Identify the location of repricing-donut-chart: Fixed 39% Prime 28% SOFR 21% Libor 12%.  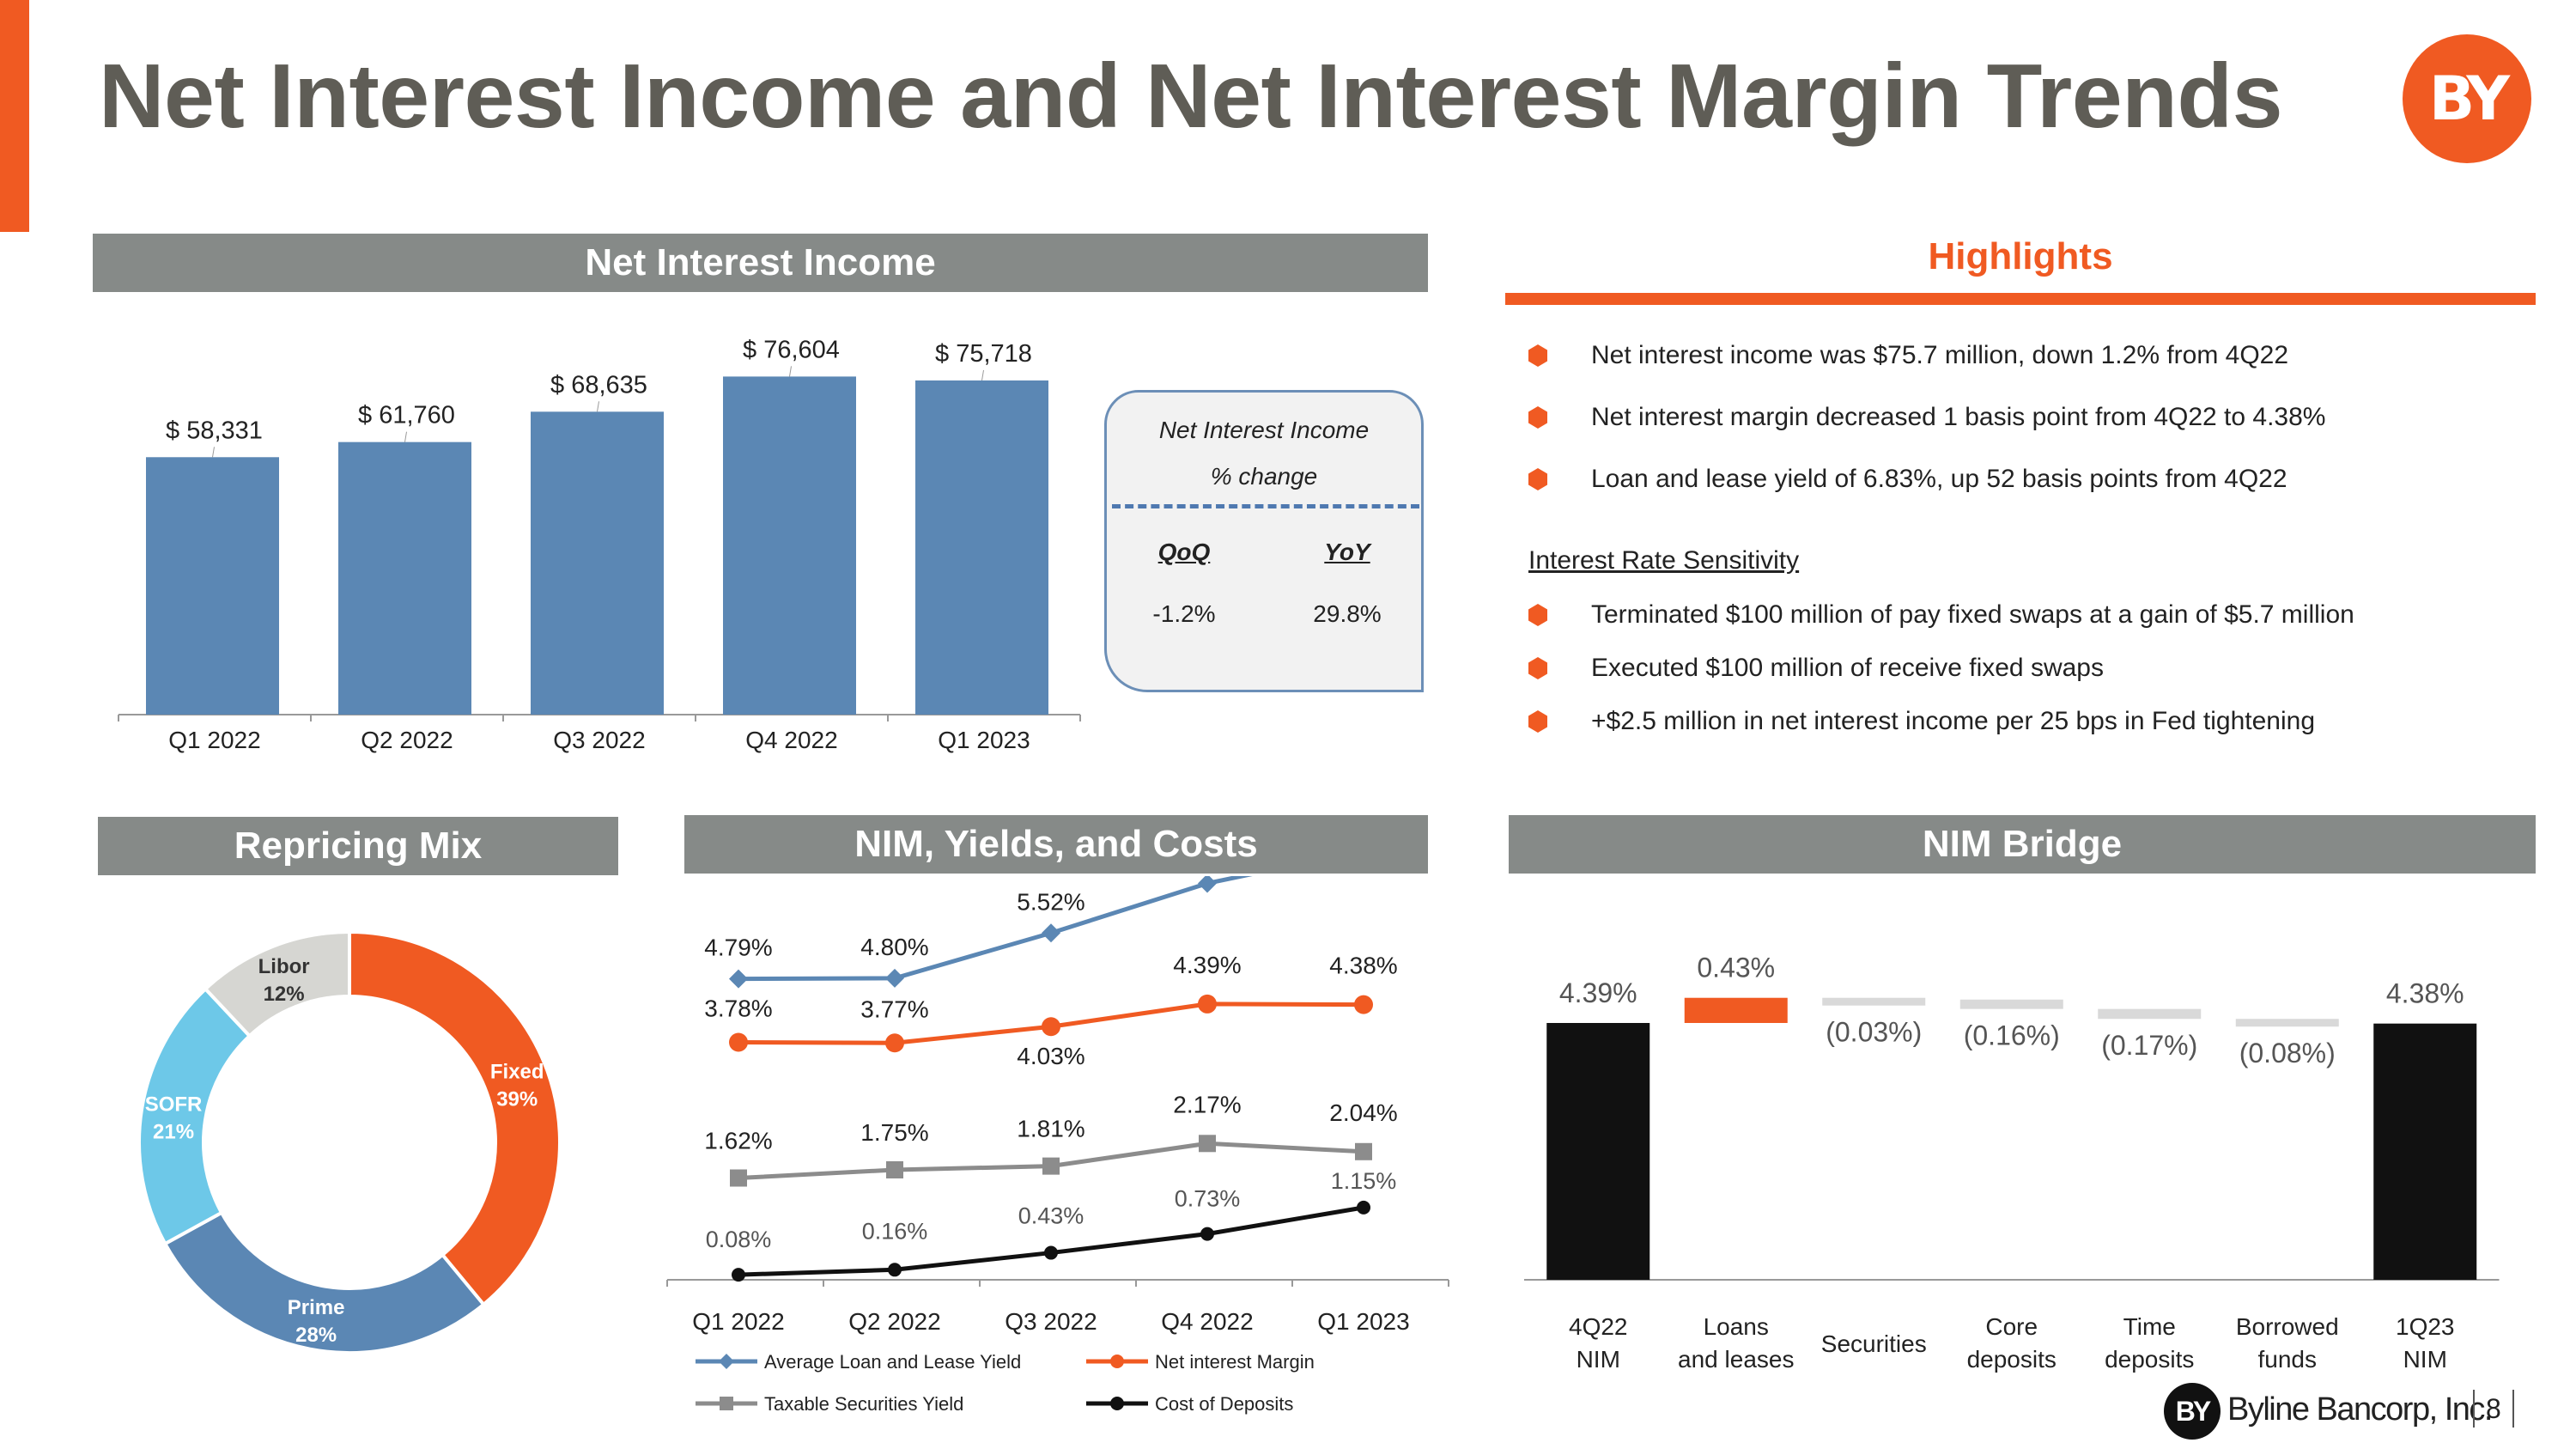
(349, 1142).